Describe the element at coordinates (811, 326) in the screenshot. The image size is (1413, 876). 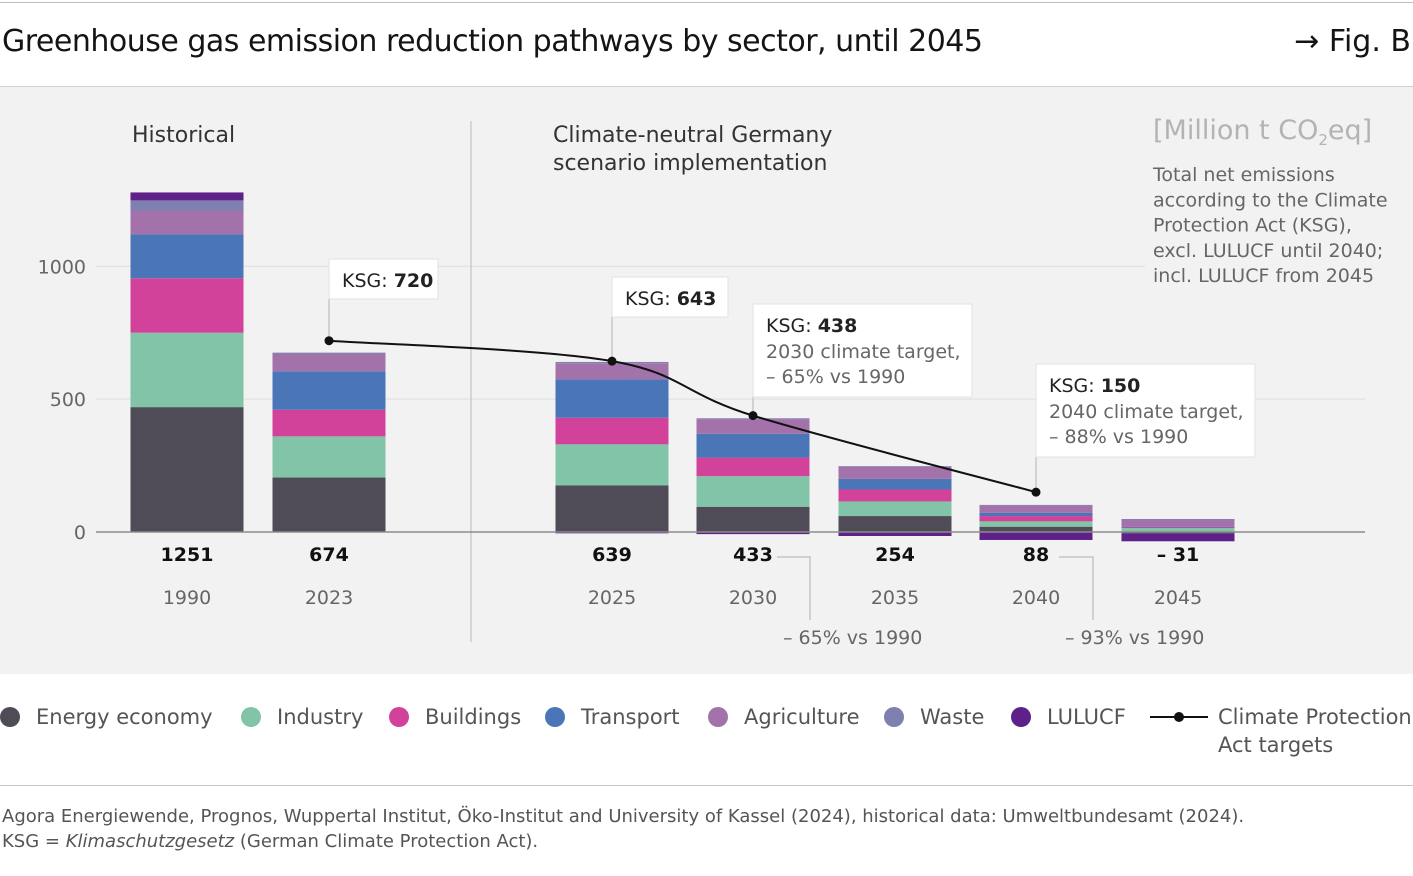
I see `ksg-callout-value-438: KSG: 438` at that location.